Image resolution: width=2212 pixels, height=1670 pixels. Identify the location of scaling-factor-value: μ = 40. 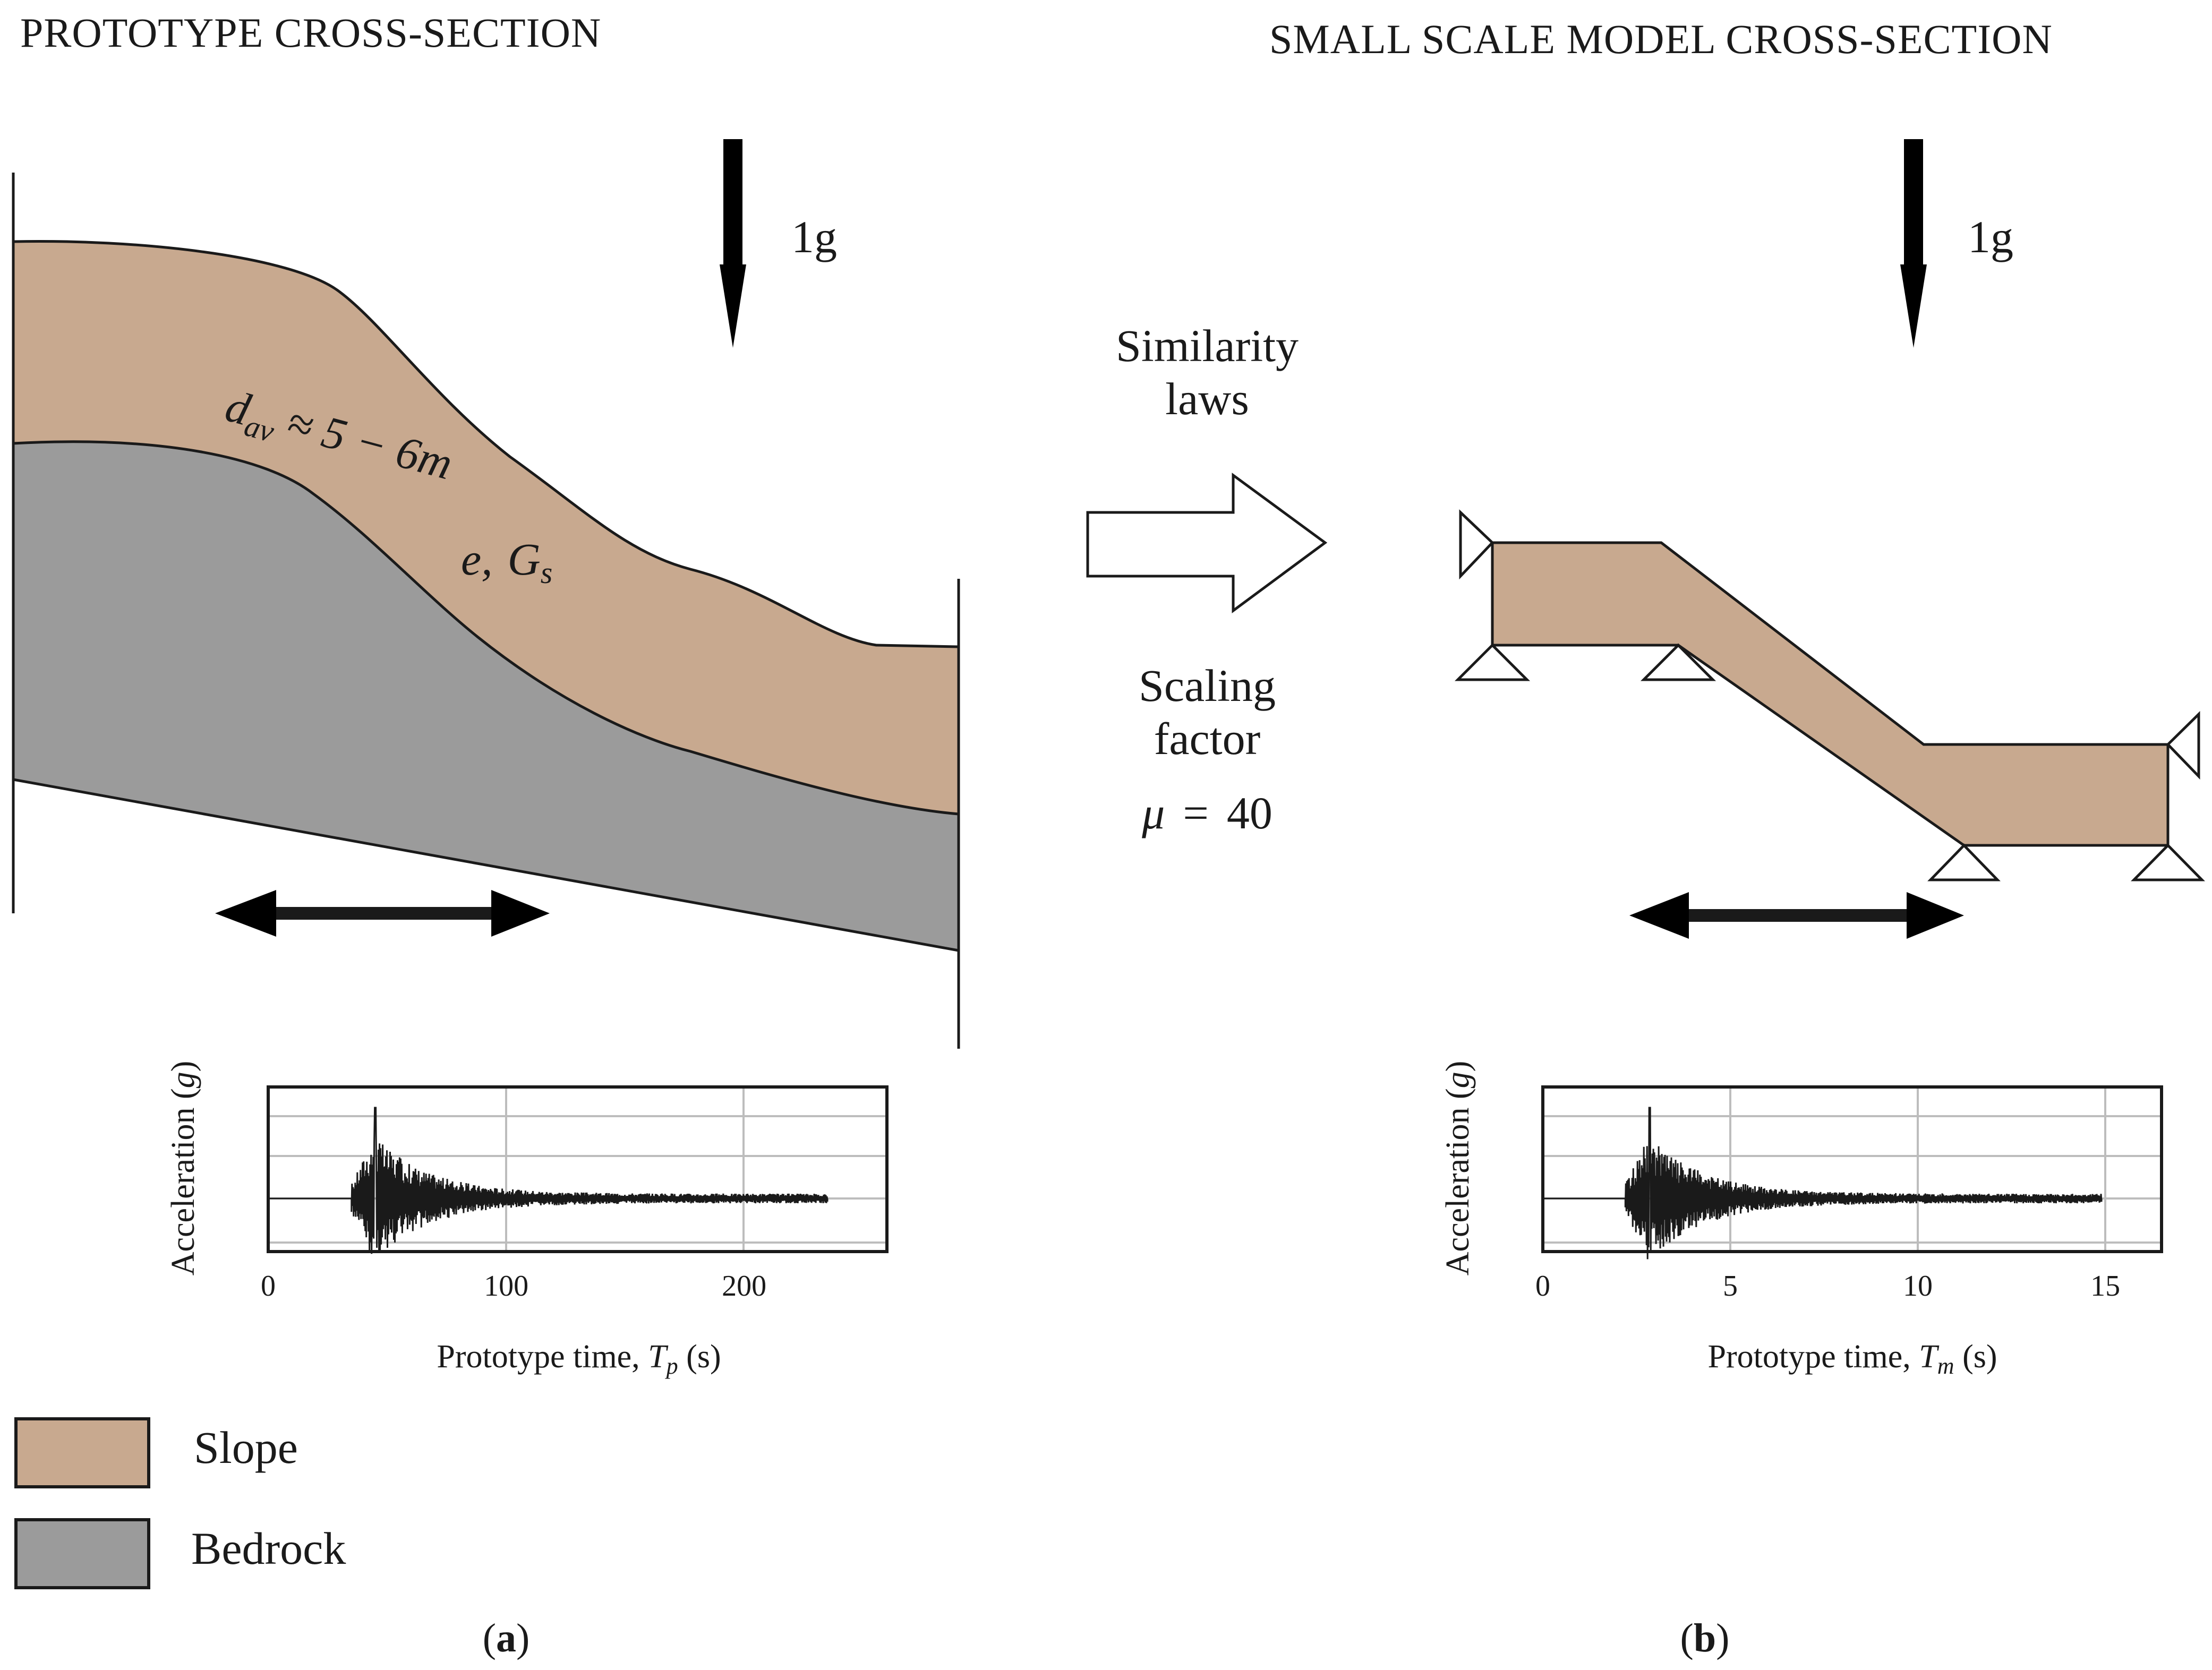
(1207, 812).